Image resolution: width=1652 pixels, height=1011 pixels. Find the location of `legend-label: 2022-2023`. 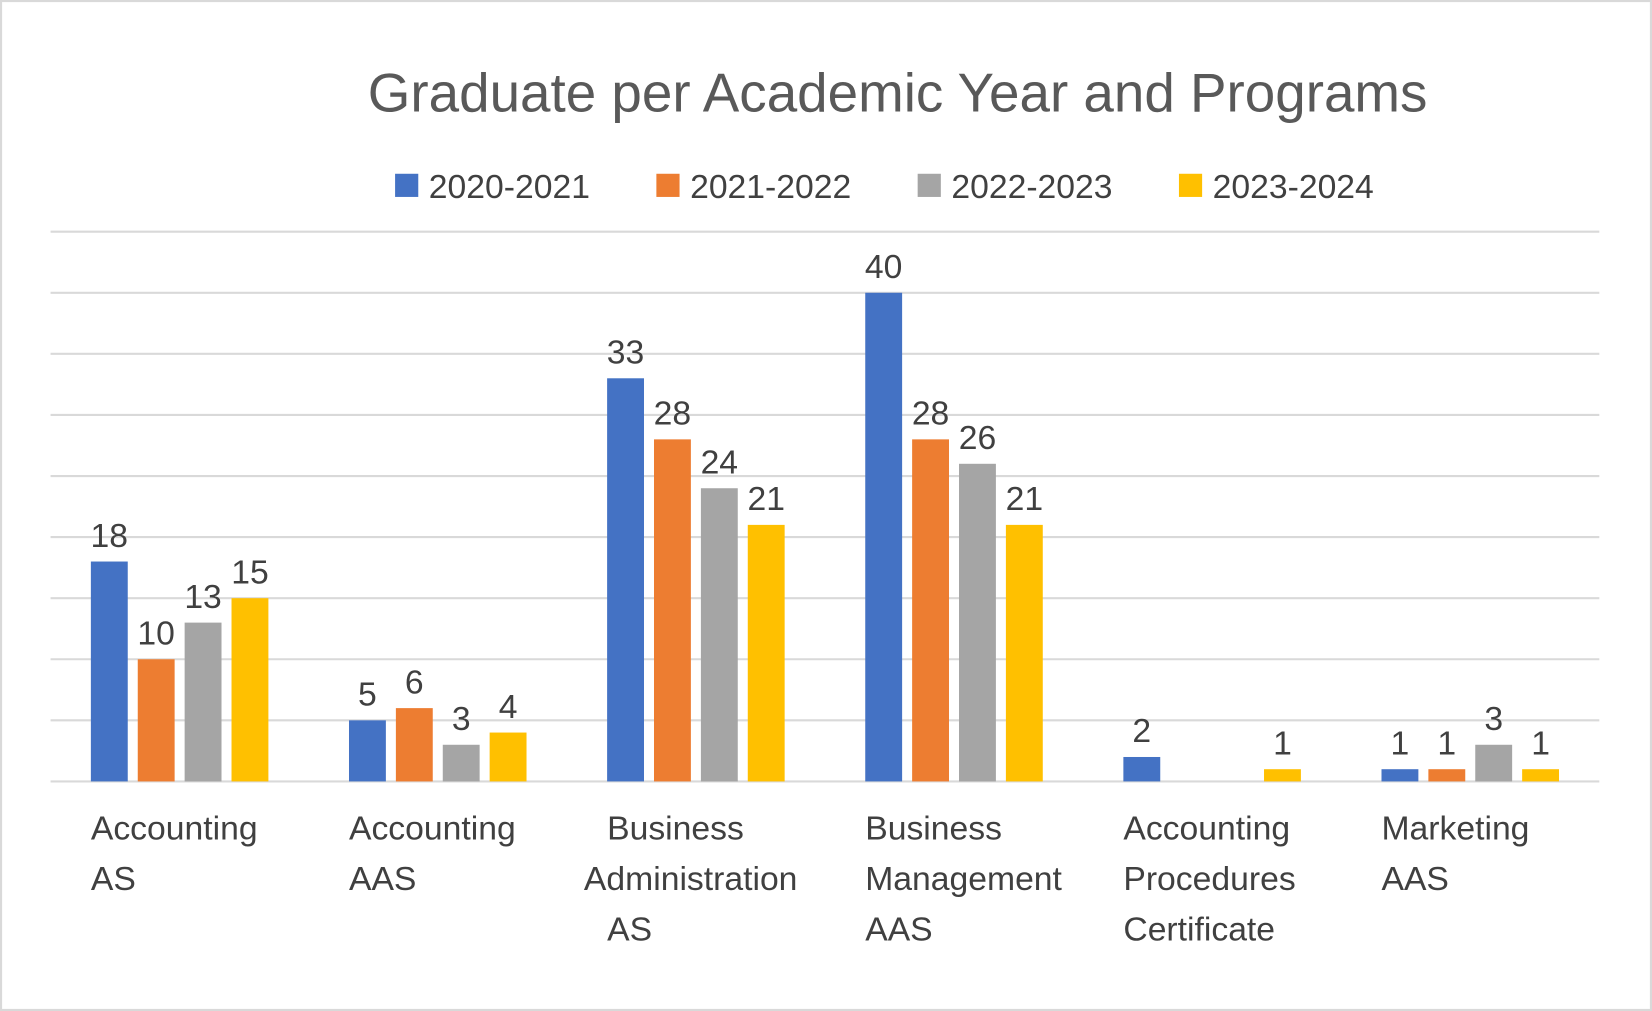

legend-label: 2022-2023 is located at coordinates (1031, 187).